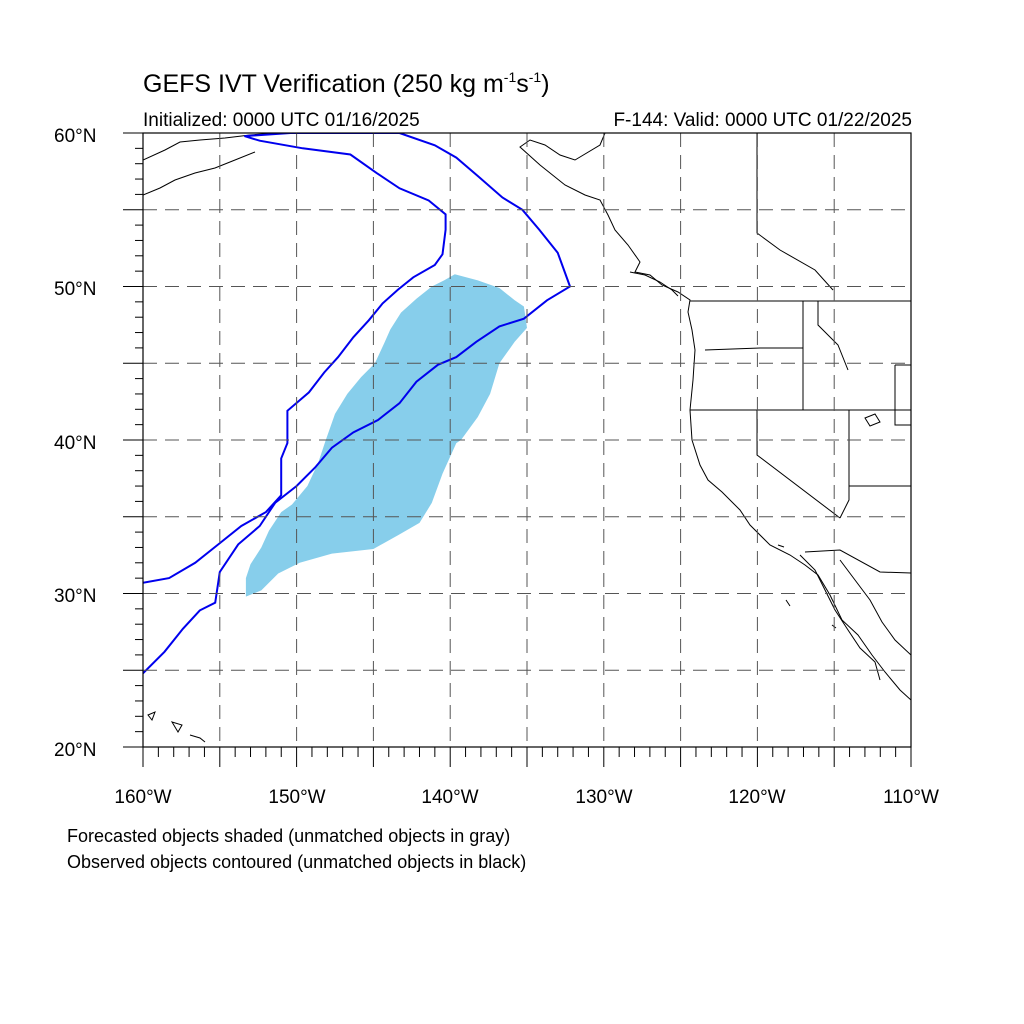 This screenshot has width=1024, height=1024. I want to click on forecast-objects, so click(386, 435).